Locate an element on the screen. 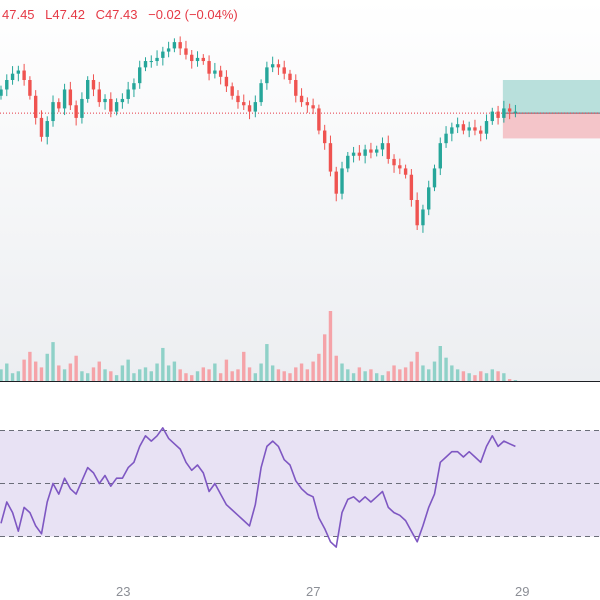  ohlc-legend: 47.45 L47.42 C47.43 −0.02 (−0.04%) is located at coordinates (123, 14).